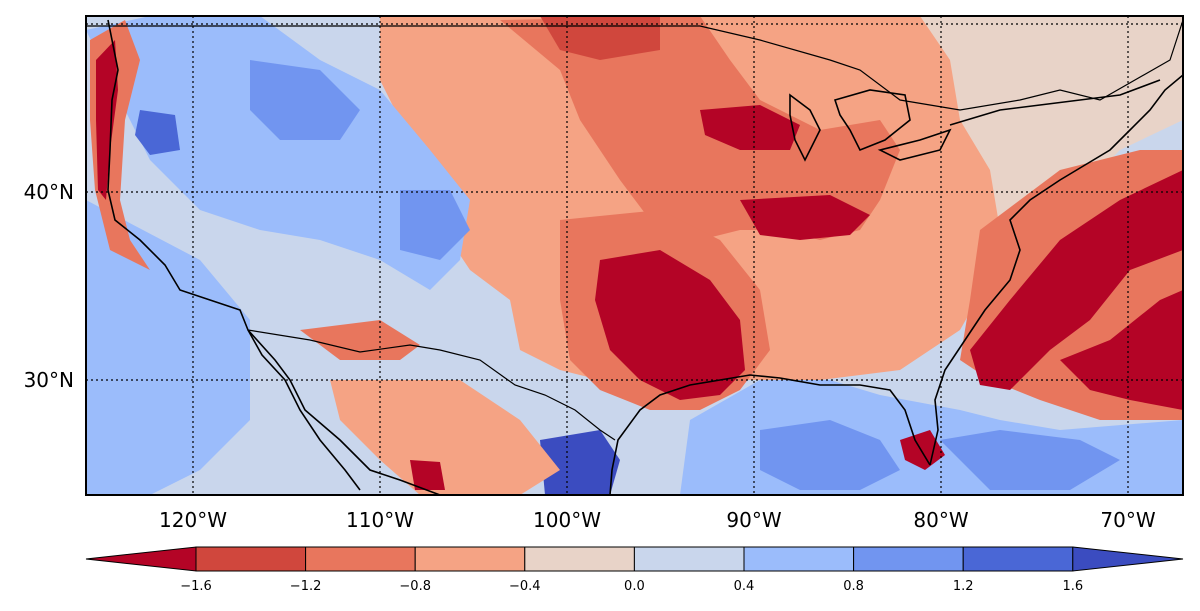 Image resolution: width=1200 pixels, height=611 pixels. Describe the element at coordinates (1127, 520) in the screenshot. I see `lon-tick-label: 70°W` at that location.